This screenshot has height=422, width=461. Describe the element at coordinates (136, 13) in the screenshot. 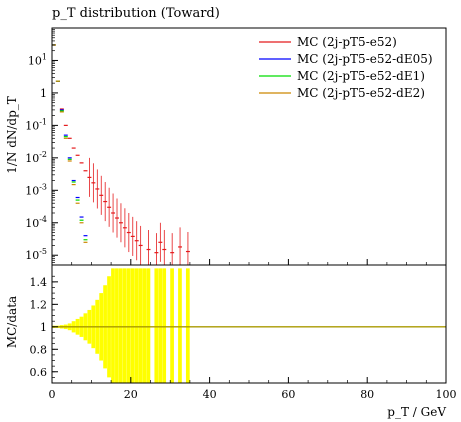

I see `chart-title: p_T distribution (Toward)` at that location.